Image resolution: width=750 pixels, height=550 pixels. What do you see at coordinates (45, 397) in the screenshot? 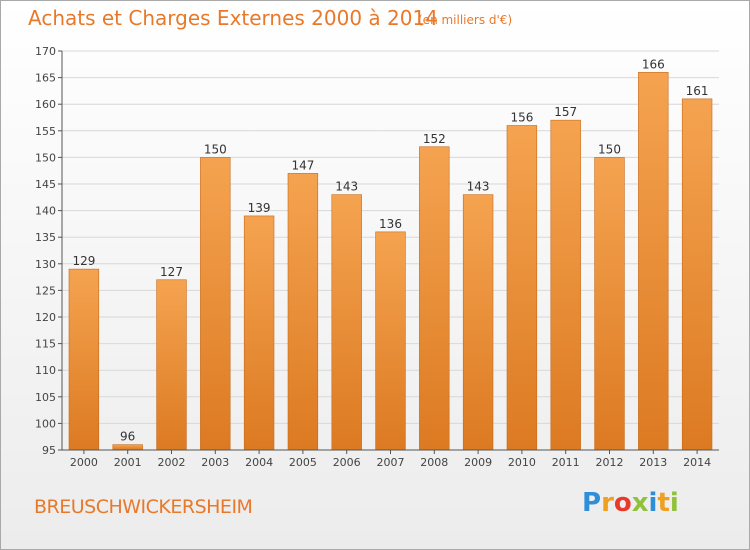
I see `y-tick-label: 105` at bounding box center [45, 397].